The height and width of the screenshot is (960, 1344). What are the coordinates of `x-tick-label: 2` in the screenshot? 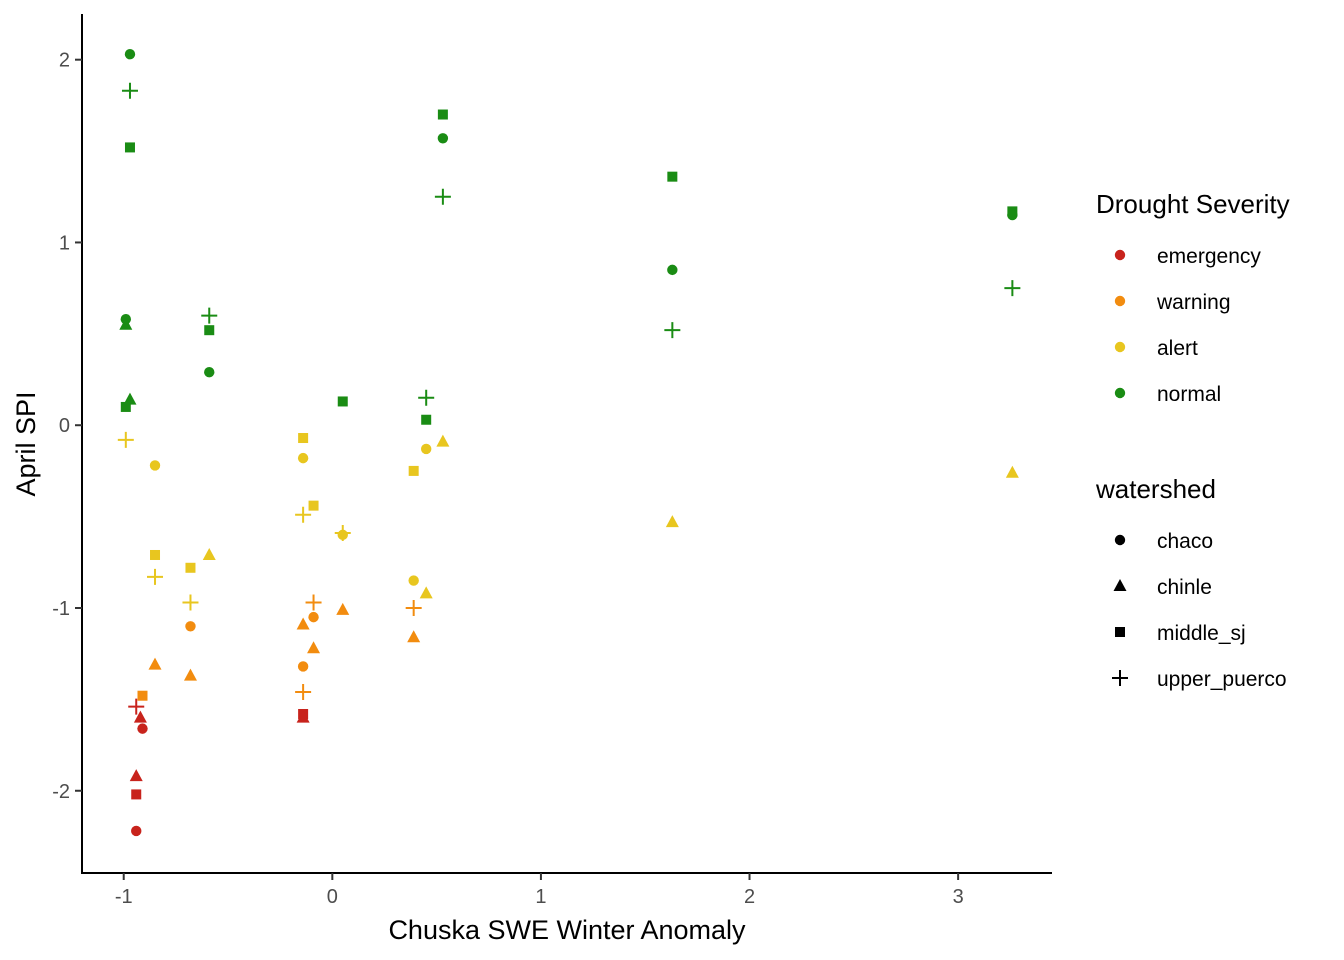 It's located at (749, 897).